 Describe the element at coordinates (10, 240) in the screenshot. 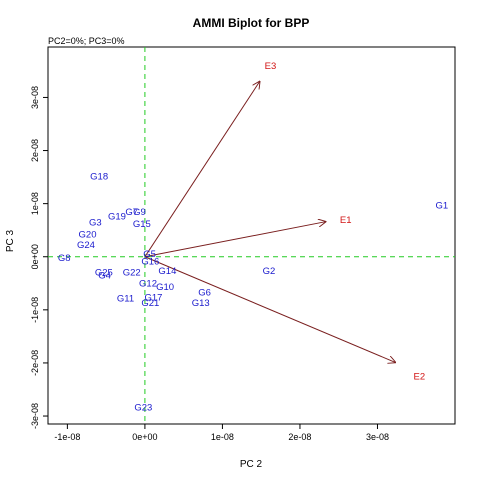

I see `y-axis-label: PC 3` at that location.